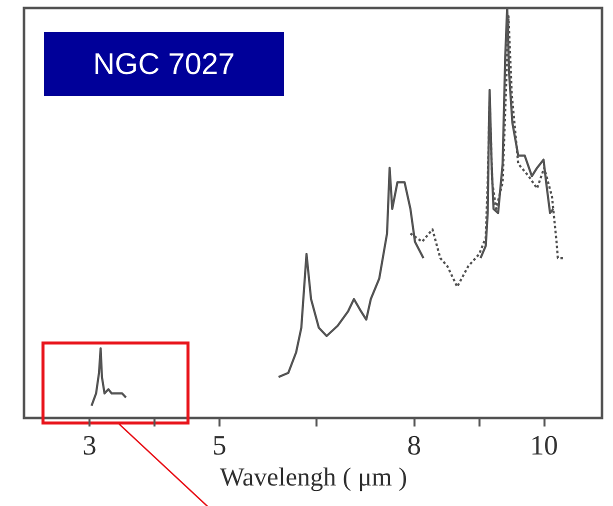 Image resolution: width=613 pixels, height=506 pixels. I want to click on x-tick-label: 5, so click(219, 446).